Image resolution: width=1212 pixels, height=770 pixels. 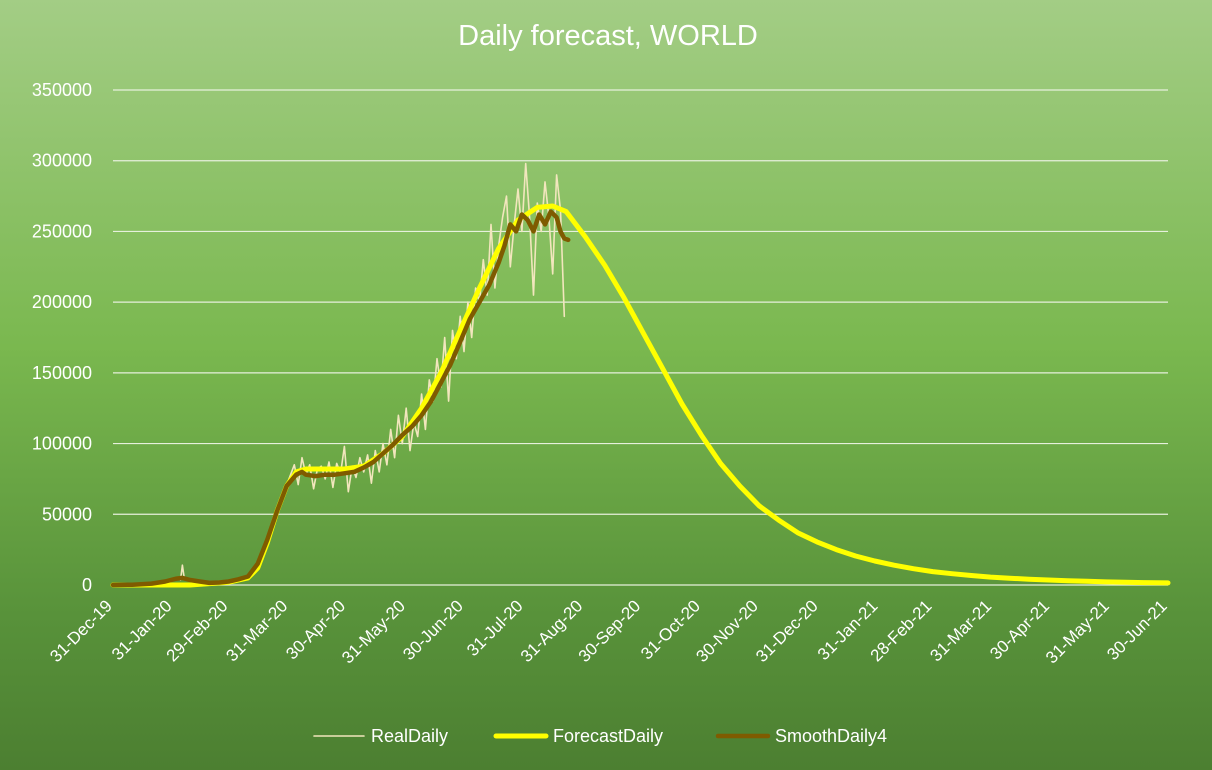 I want to click on x-tick-label: 31-Jul-20, so click(x=495, y=628).